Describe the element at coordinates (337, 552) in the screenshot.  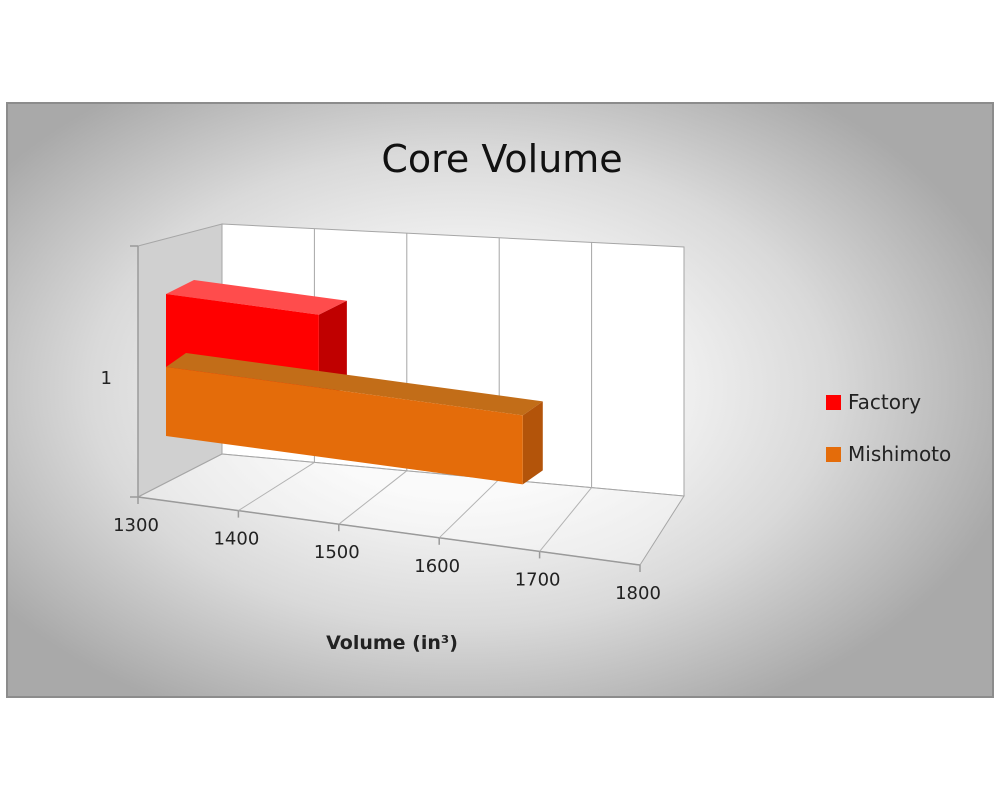
I see `x-tick-label: 1500` at that location.